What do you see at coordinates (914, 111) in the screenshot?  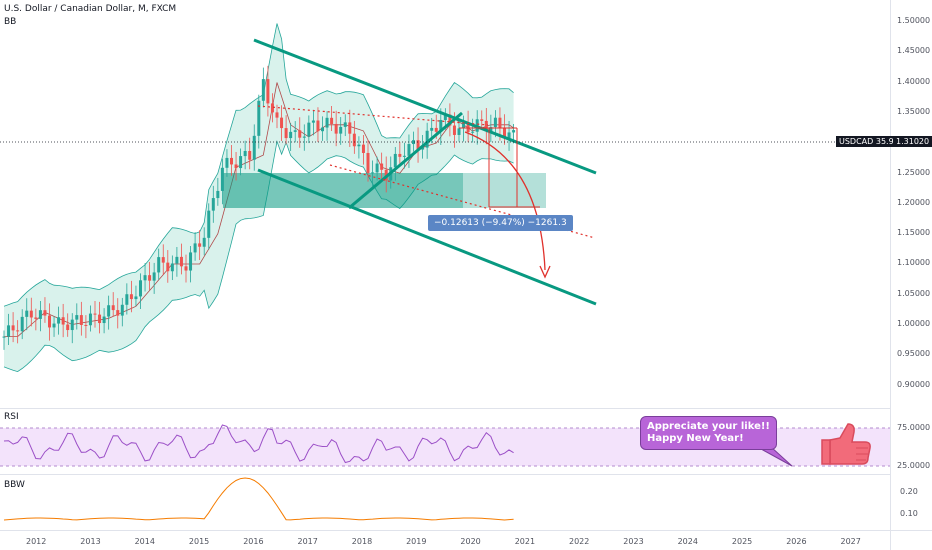 I see `price-tick: 1.35000` at bounding box center [914, 111].